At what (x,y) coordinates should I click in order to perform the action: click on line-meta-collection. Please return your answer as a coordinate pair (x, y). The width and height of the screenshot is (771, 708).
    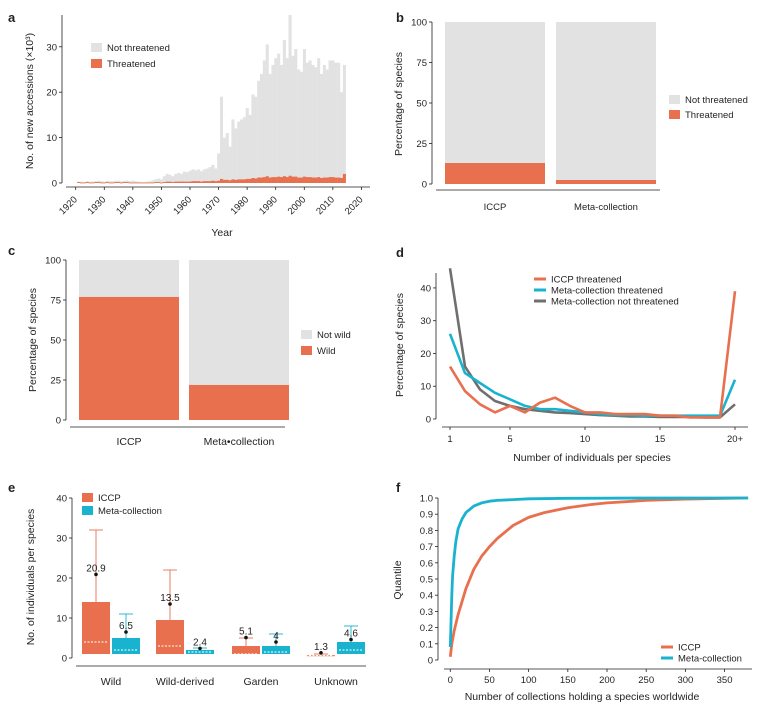
    Looking at the image, I should click on (598, 572).